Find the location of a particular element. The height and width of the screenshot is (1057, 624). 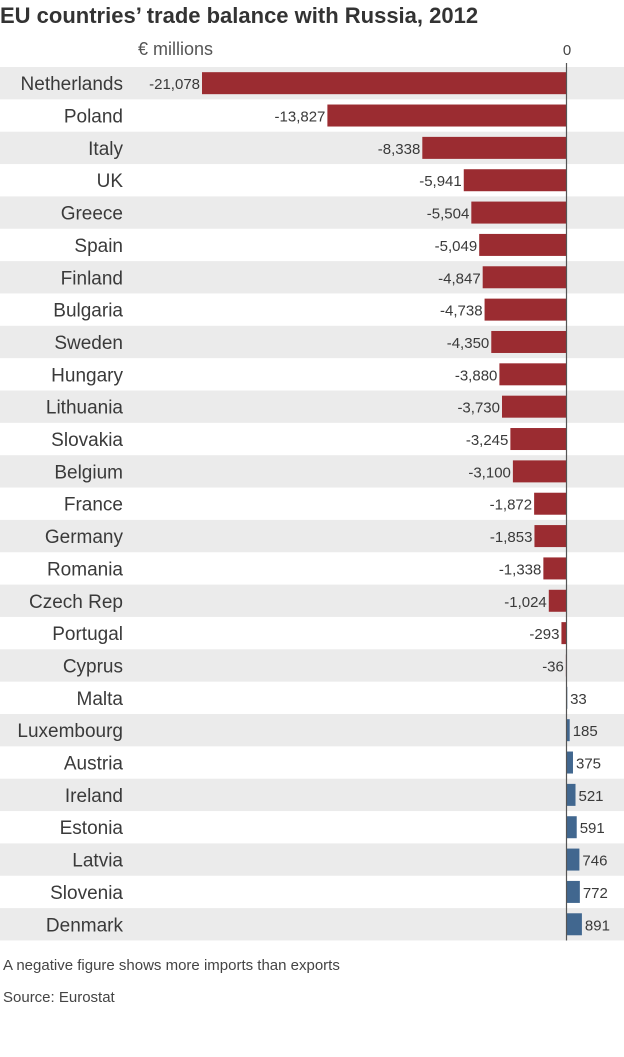

category-label: UK is located at coordinates (110, 181).